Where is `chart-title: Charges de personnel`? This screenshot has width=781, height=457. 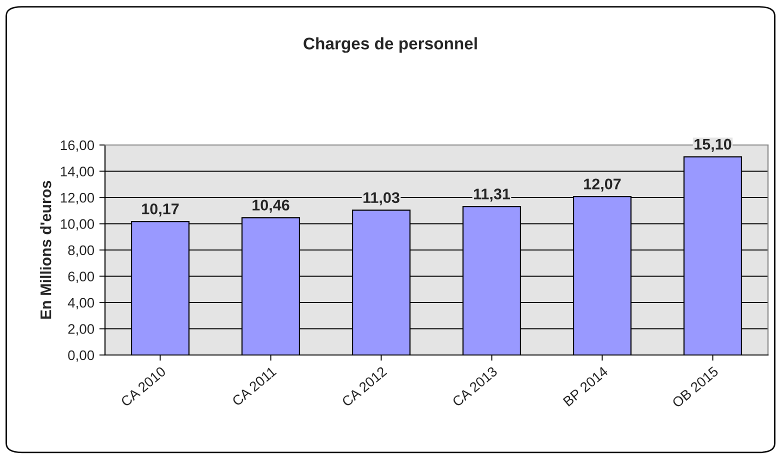 chart-title: Charges de personnel is located at coordinates (390, 45).